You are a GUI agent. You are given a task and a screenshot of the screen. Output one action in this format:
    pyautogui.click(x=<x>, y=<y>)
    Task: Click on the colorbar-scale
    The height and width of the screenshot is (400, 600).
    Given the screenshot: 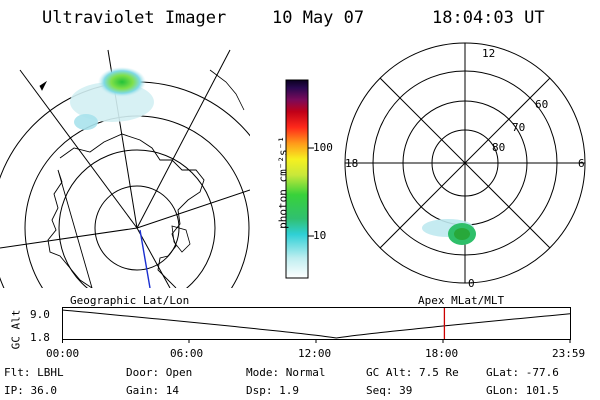 What is the action you would take?
    pyautogui.click(x=297, y=179)
    